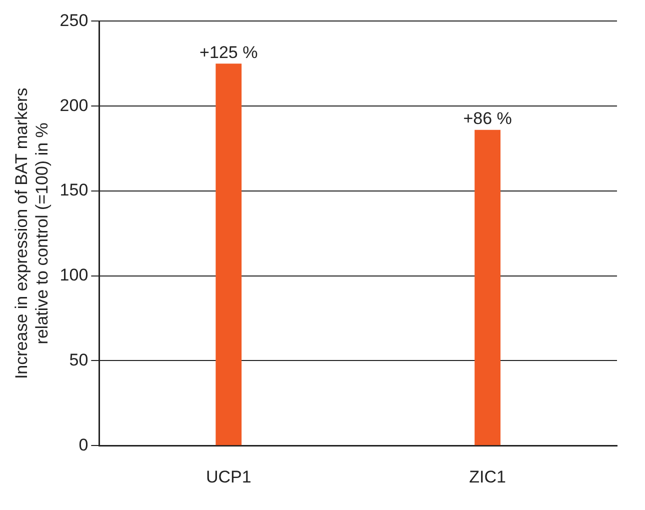 Image resolution: width=645 pixels, height=510 pixels. Describe the element at coordinates (74, 190) in the screenshot. I see `y-tick-label: 150` at that location.